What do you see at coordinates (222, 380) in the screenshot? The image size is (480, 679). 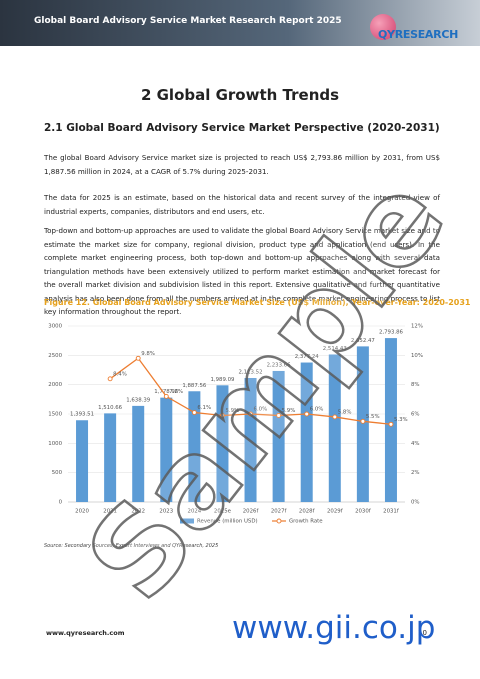 I see `bar-value-label: 1,989.09` at bounding box center [222, 380].